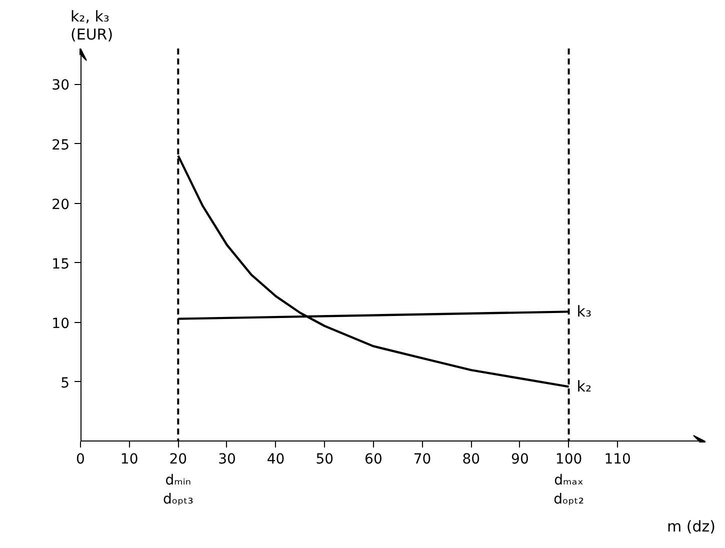 The width and height of the screenshot is (725, 548). What do you see at coordinates (61, 264) in the screenshot?
I see `y-tick-label: 15` at bounding box center [61, 264].